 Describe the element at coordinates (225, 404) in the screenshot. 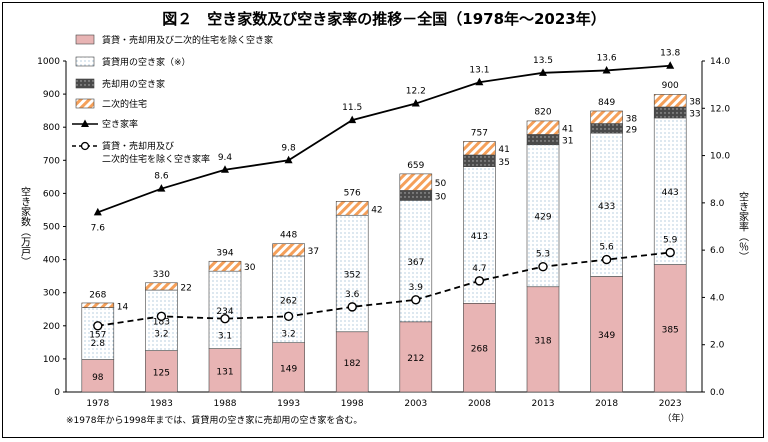

I see `x-tick-label: 1988` at that location.